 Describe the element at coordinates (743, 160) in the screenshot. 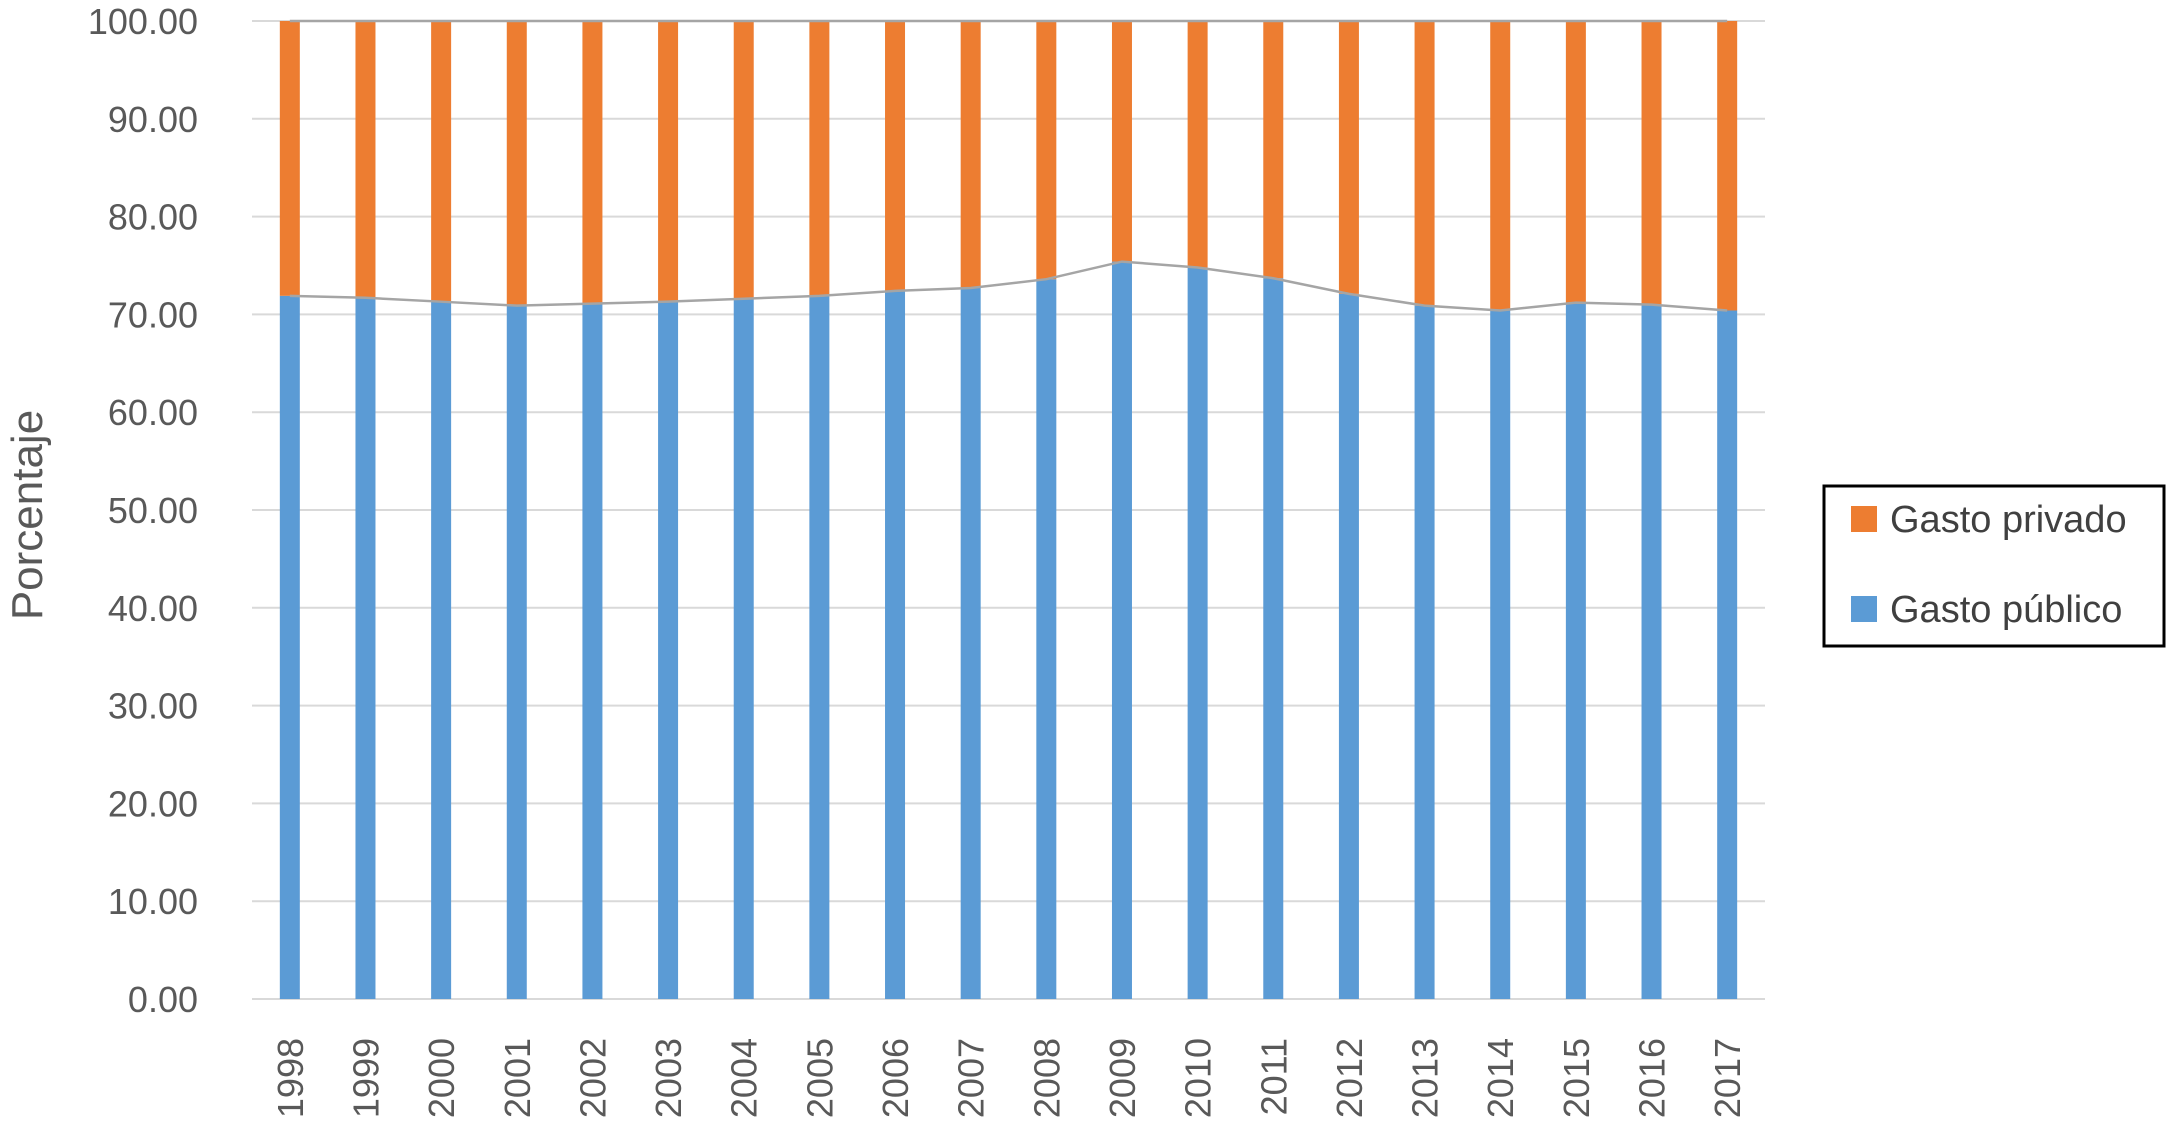

I see `bar-gasto-privado-2004` at that location.